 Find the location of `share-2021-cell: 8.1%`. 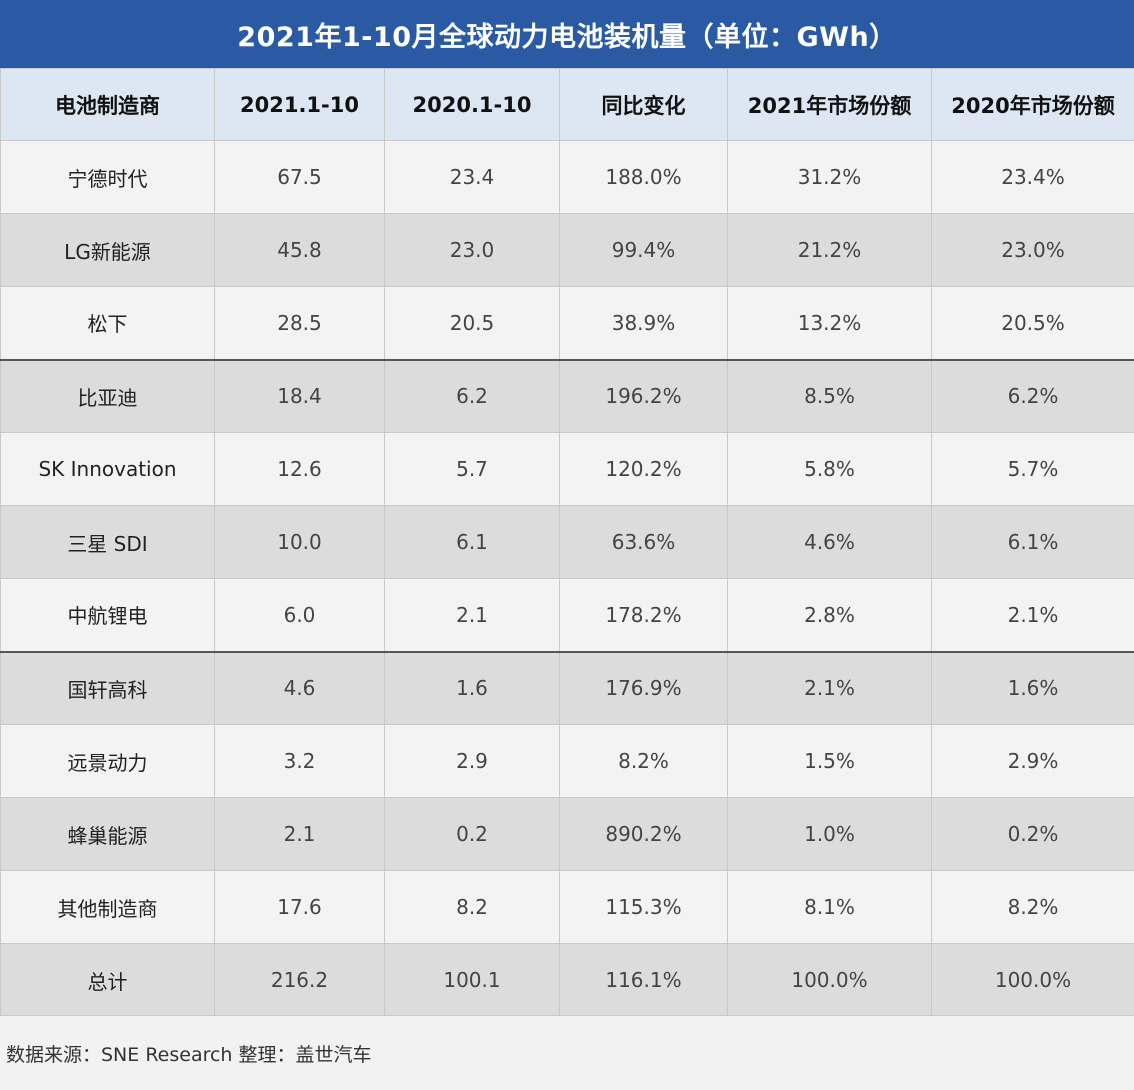

share-2021-cell: 8.1% is located at coordinates (829, 907).